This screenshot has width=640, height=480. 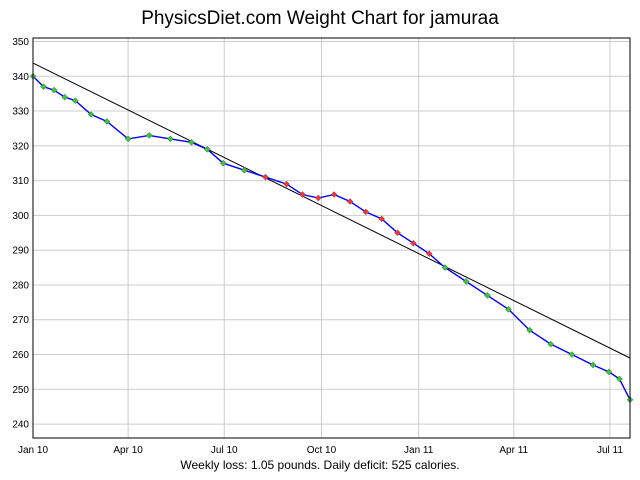 I want to click on y-tick-label: 240, so click(x=20, y=425).